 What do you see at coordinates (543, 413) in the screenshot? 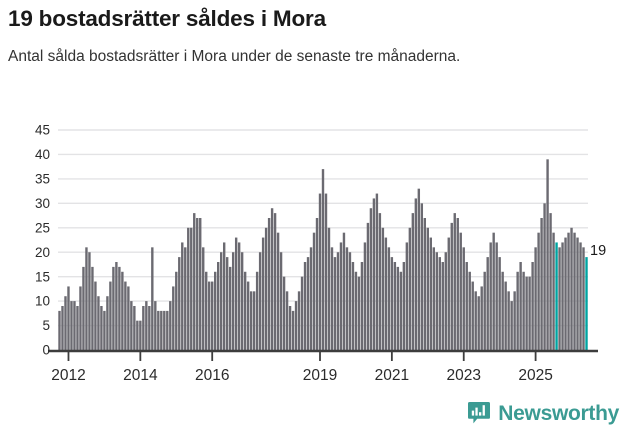
I see `newsworthy-logo: Newsworthy` at bounding box center [543, 413].